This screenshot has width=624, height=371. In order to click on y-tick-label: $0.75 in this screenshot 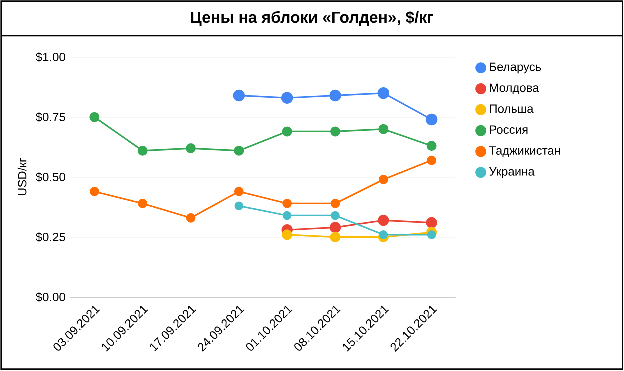, I will do `click(51, 117)`.